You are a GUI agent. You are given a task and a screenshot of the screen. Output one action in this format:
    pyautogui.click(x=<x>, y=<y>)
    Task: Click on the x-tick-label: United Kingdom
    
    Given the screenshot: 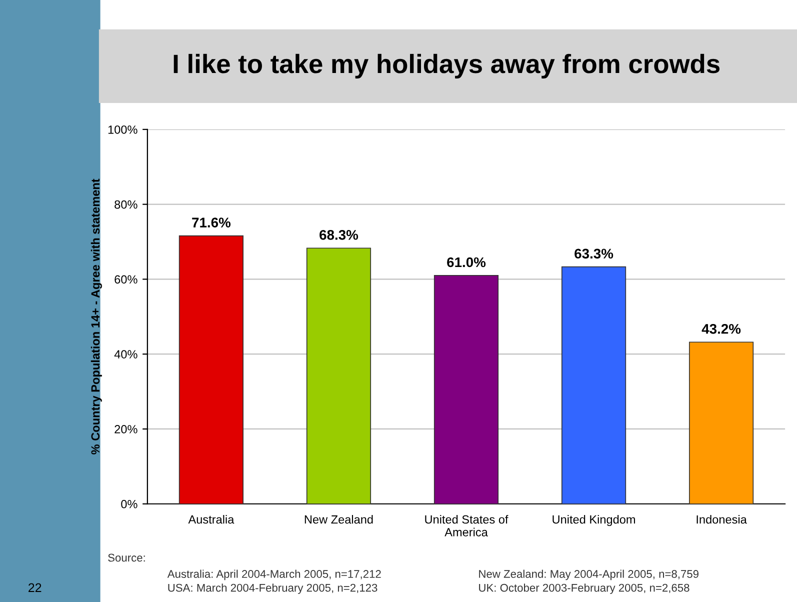 What is the action you would take?
    pyautogui.click(x=593, y=520)
    